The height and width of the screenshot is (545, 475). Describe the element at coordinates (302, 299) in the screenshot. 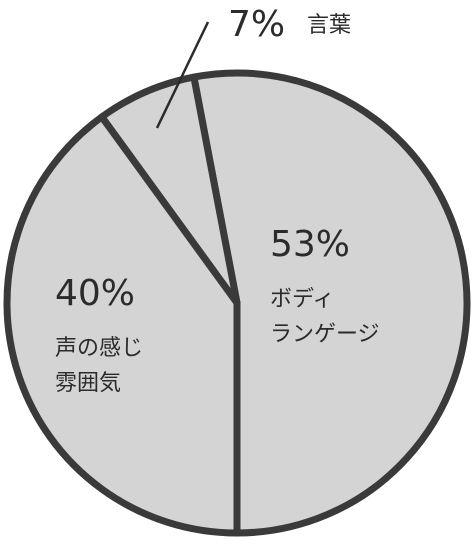

I see `slice-label-body-language-line1: ボディ` at that location.